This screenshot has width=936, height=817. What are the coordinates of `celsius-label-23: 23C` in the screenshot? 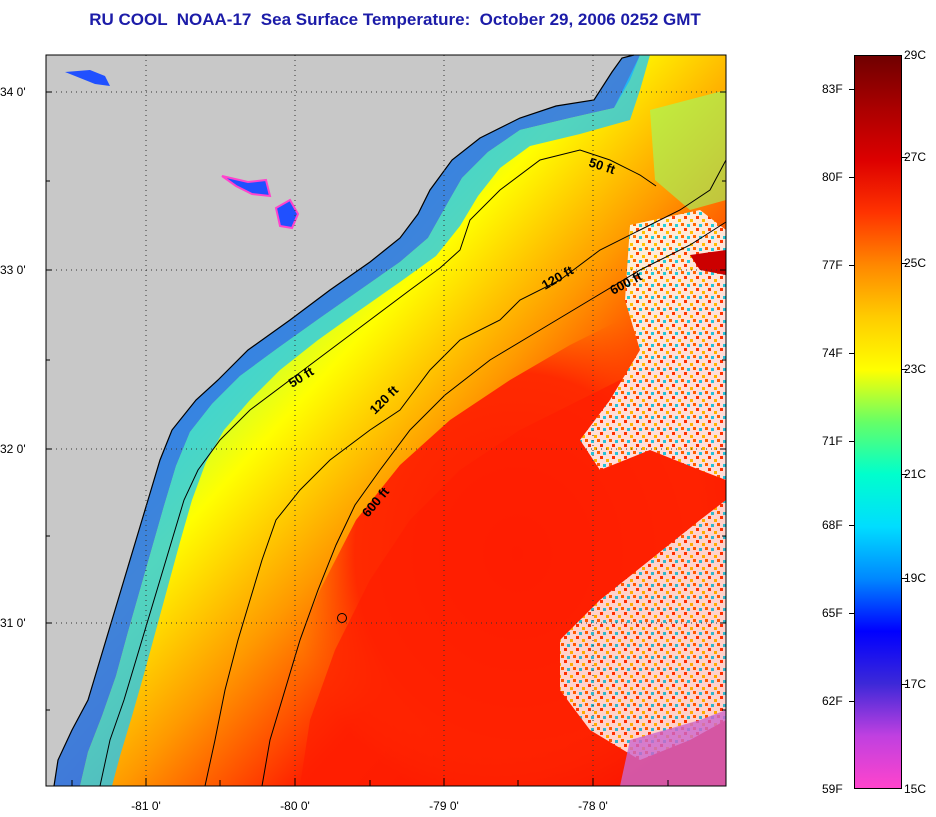 It's located at (915, 369).